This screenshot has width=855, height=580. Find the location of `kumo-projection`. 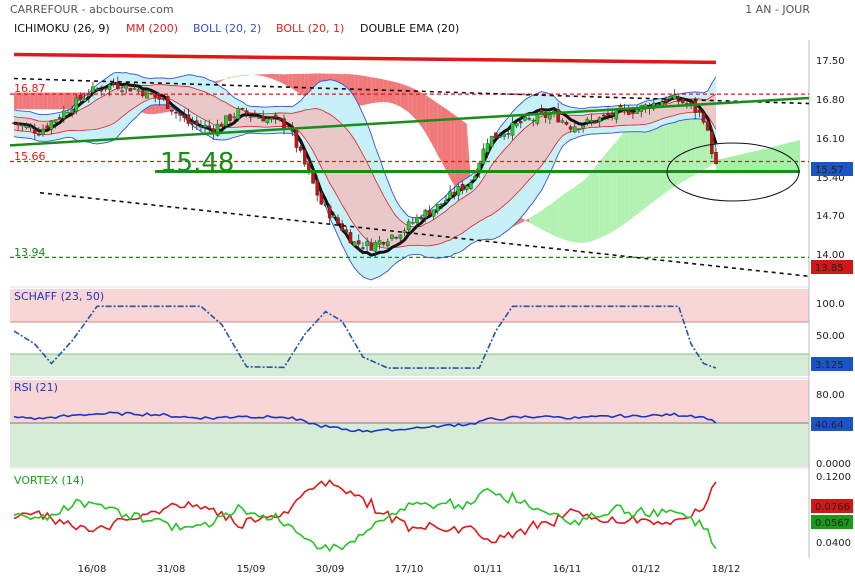

kumo-projection is located at coordinates (758, 156).